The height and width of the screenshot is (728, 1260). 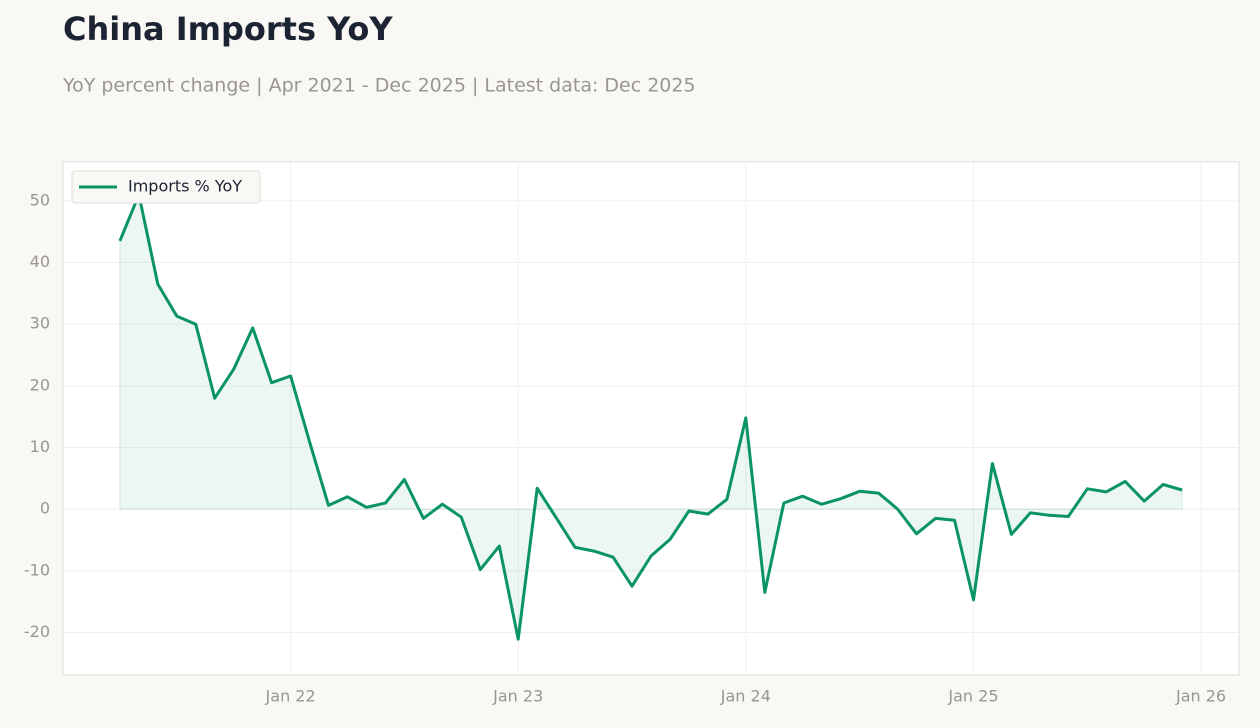 What do you see at coordinates (228, 29) in the screenshot?
I see `chart-title: China Imports YoY` at bounding box center [228, 29].